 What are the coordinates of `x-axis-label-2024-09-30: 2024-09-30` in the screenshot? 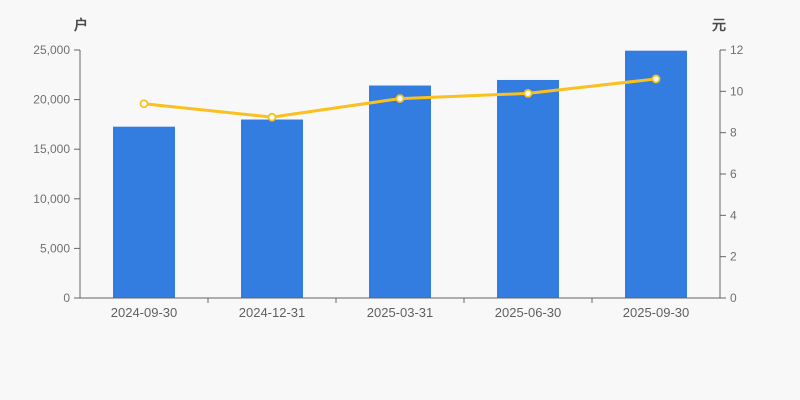 It's located at (144, 312).